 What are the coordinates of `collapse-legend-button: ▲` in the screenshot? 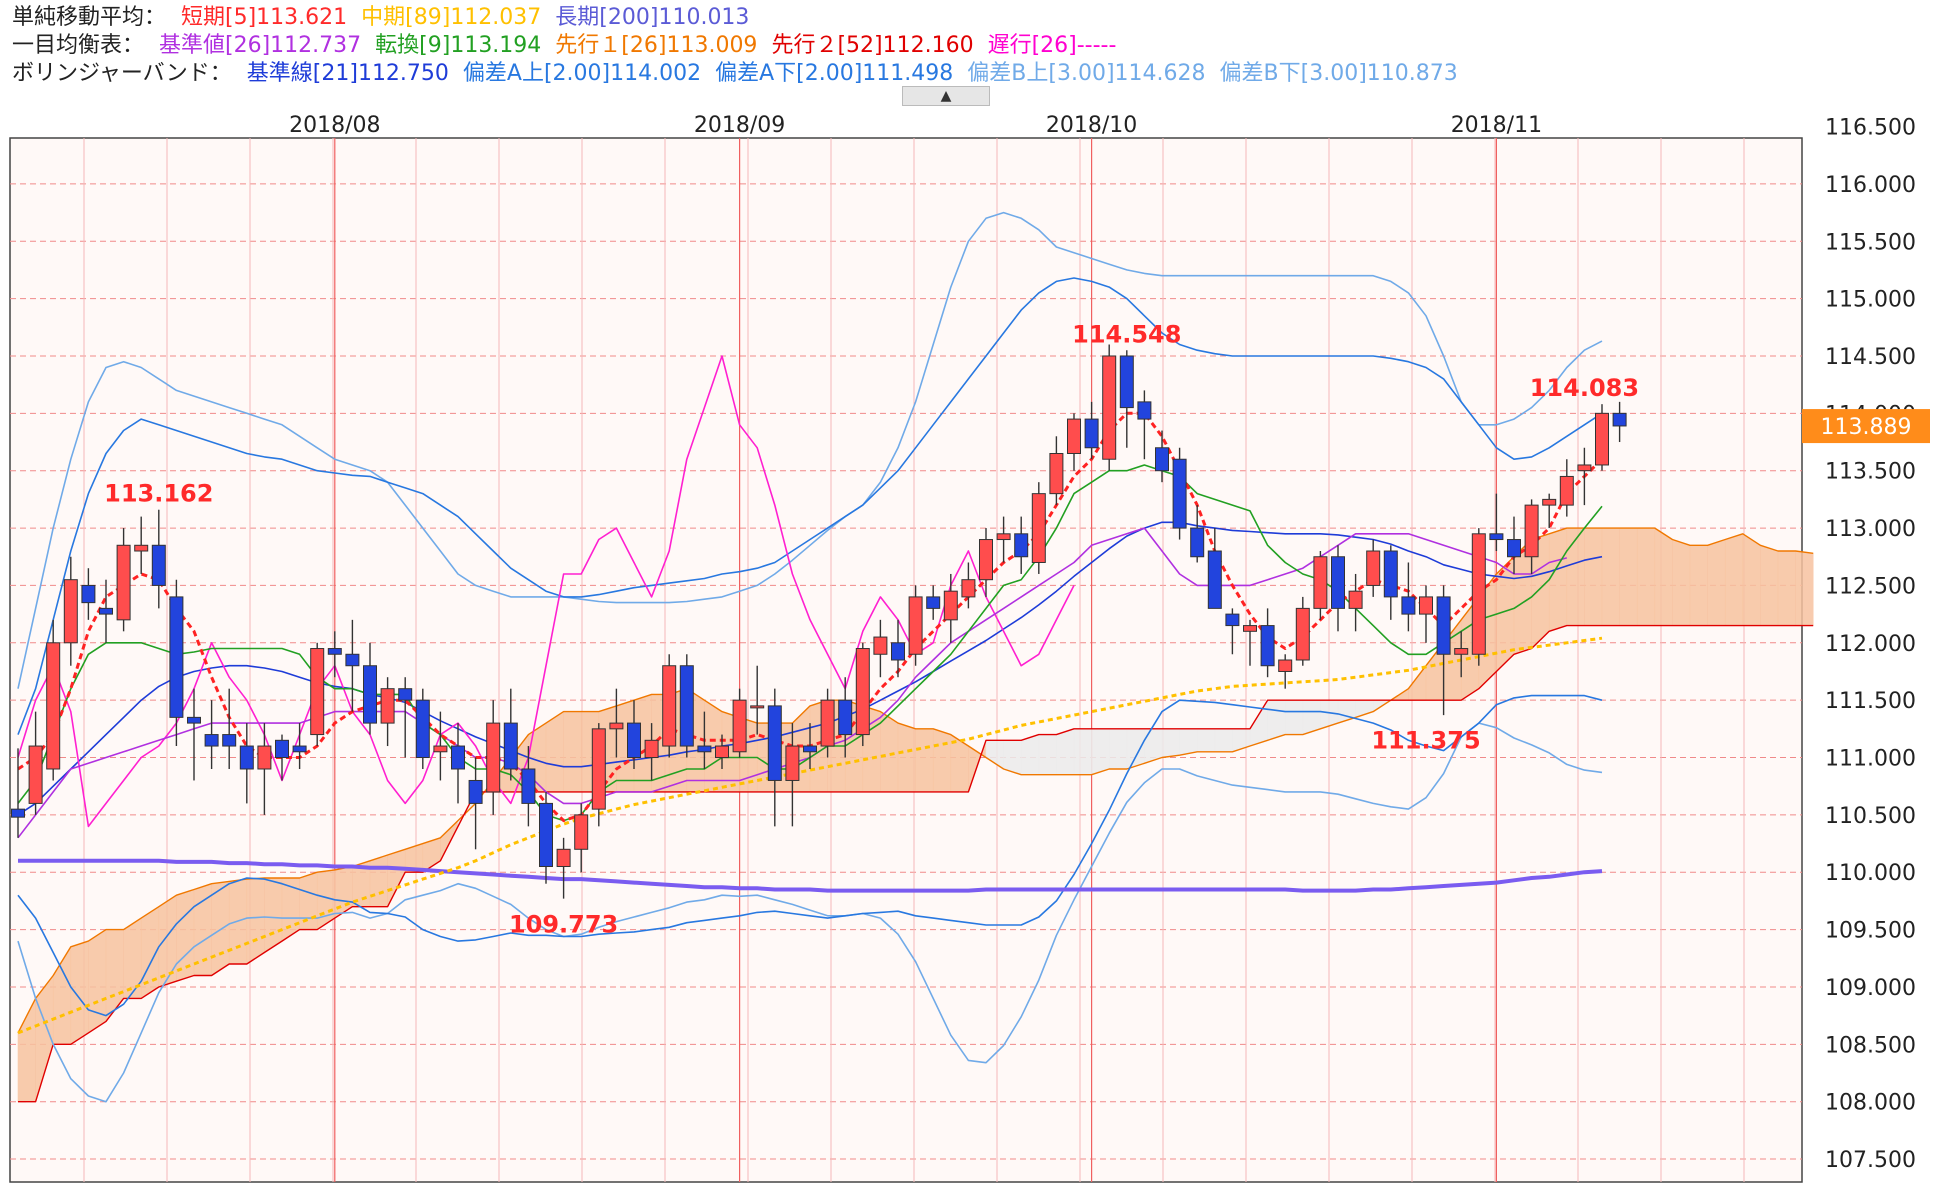 It's located at (946, 96).